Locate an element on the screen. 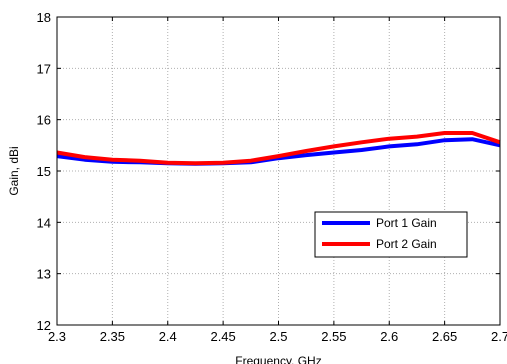  y-tick-label: 18 is located at coordinates (44, 17).